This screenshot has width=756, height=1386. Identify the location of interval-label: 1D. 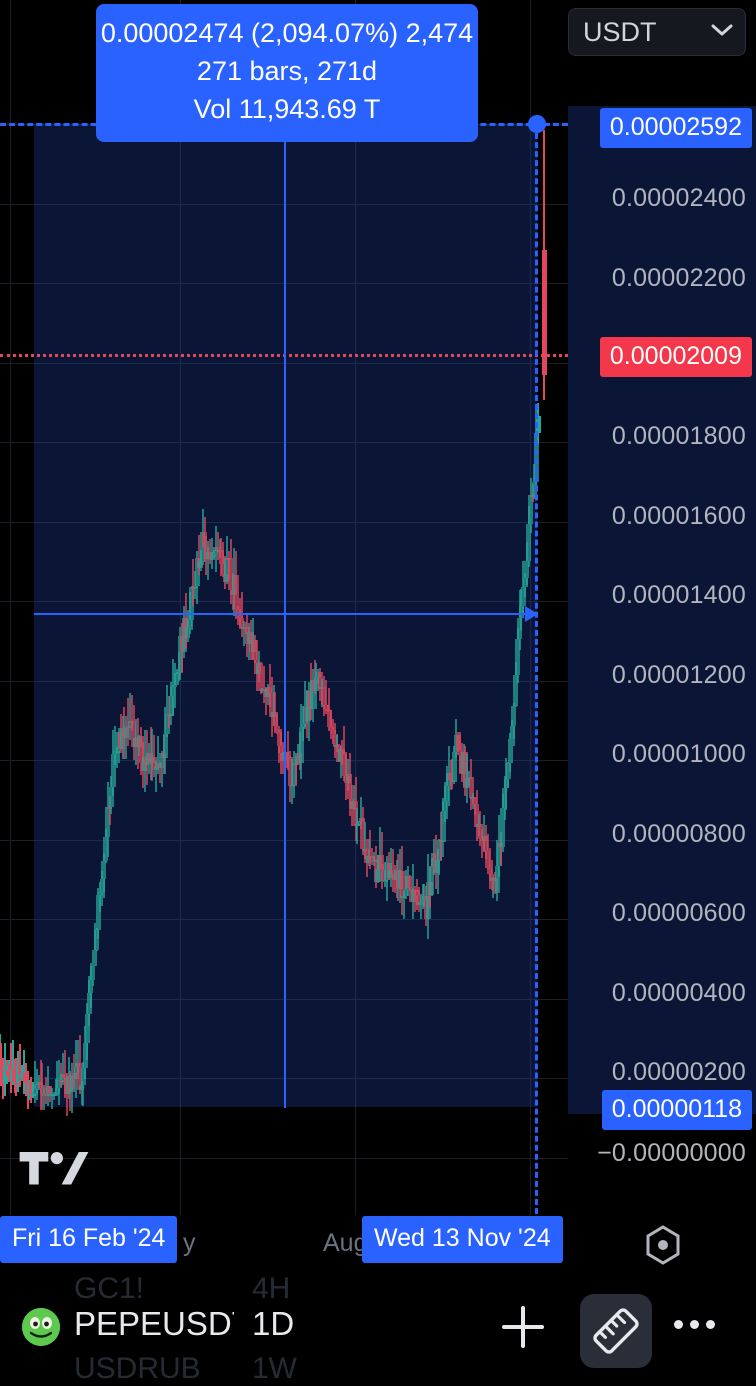
(273, 1323).